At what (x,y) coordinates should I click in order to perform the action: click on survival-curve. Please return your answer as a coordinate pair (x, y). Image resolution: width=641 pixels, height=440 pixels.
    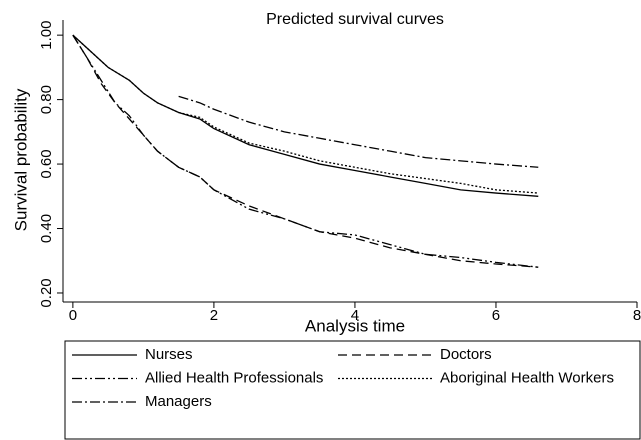
    Looking at the image, I should click on (358, 131).